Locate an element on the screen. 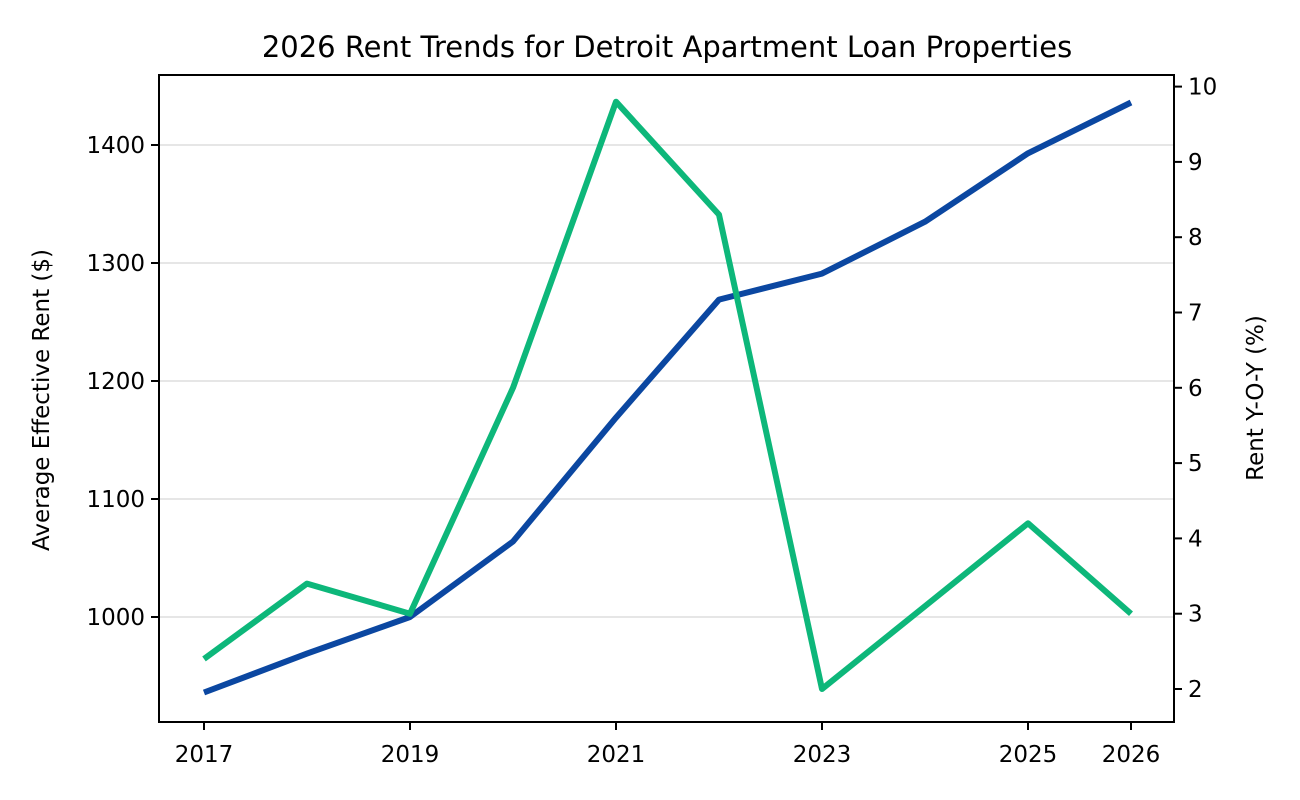  x-tick-label: 2026 is located at coordinates (1131, 755).